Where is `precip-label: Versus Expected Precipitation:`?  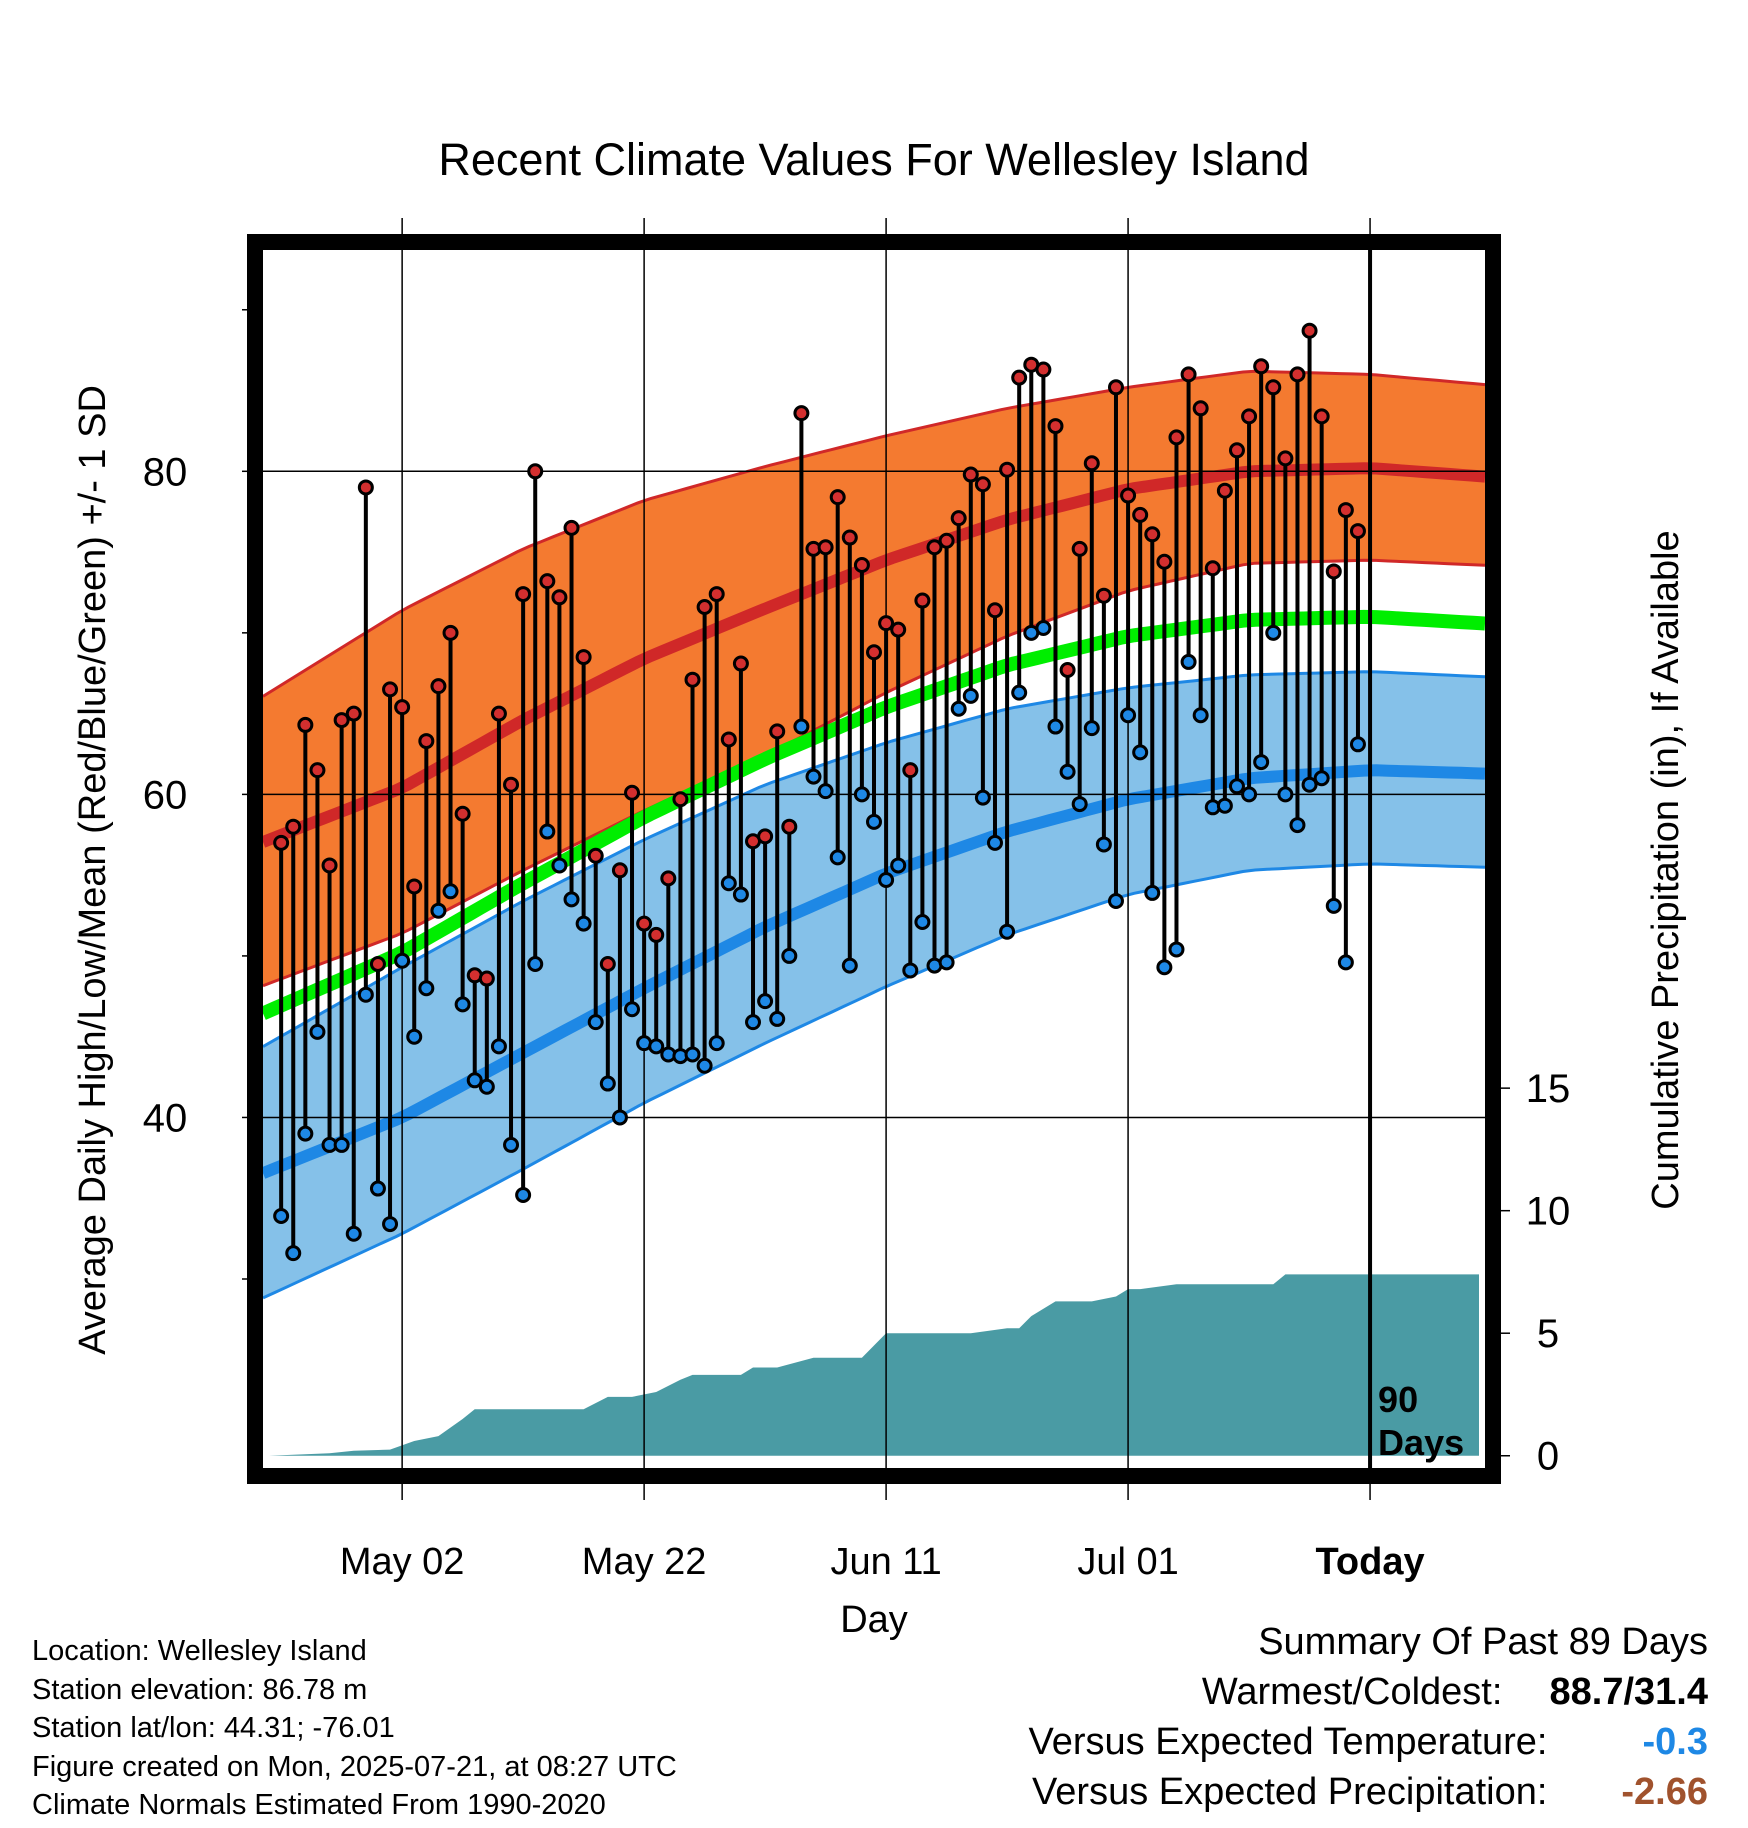 precip-label: Versus Expected Precipitation: is located at coordinates (1290, 1792).